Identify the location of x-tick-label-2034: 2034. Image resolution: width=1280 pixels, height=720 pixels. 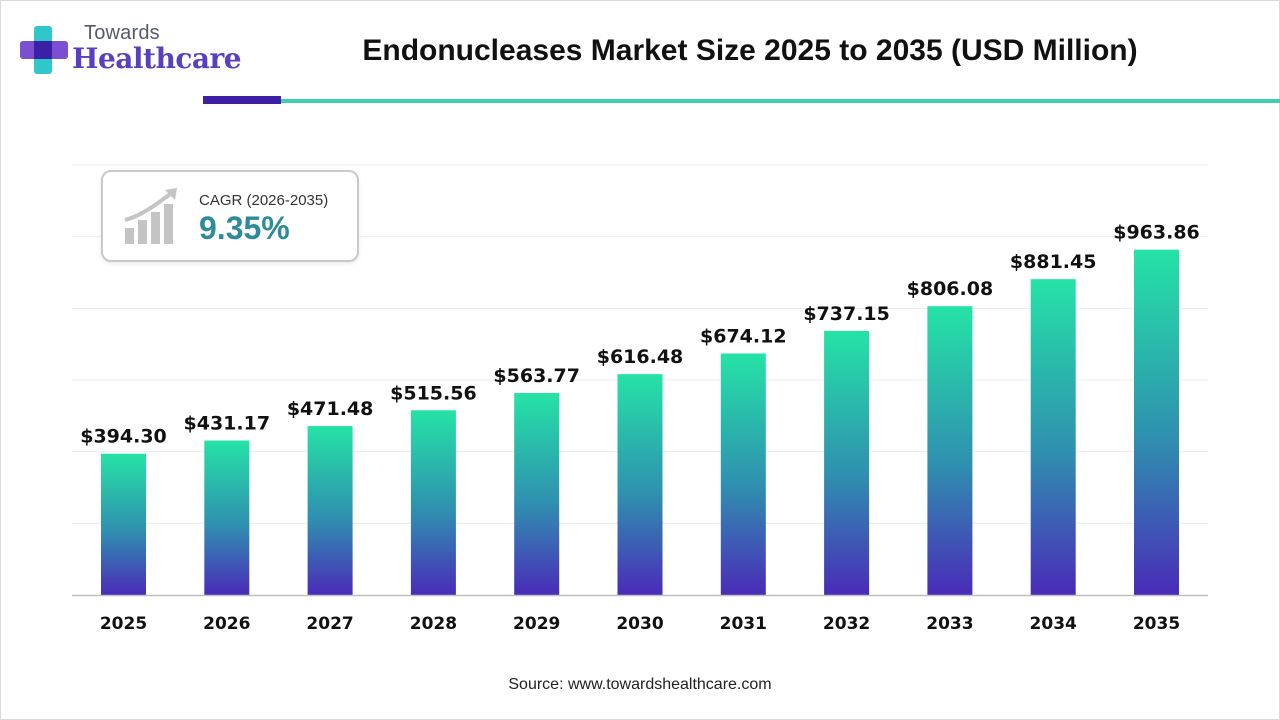
(1053, 624).